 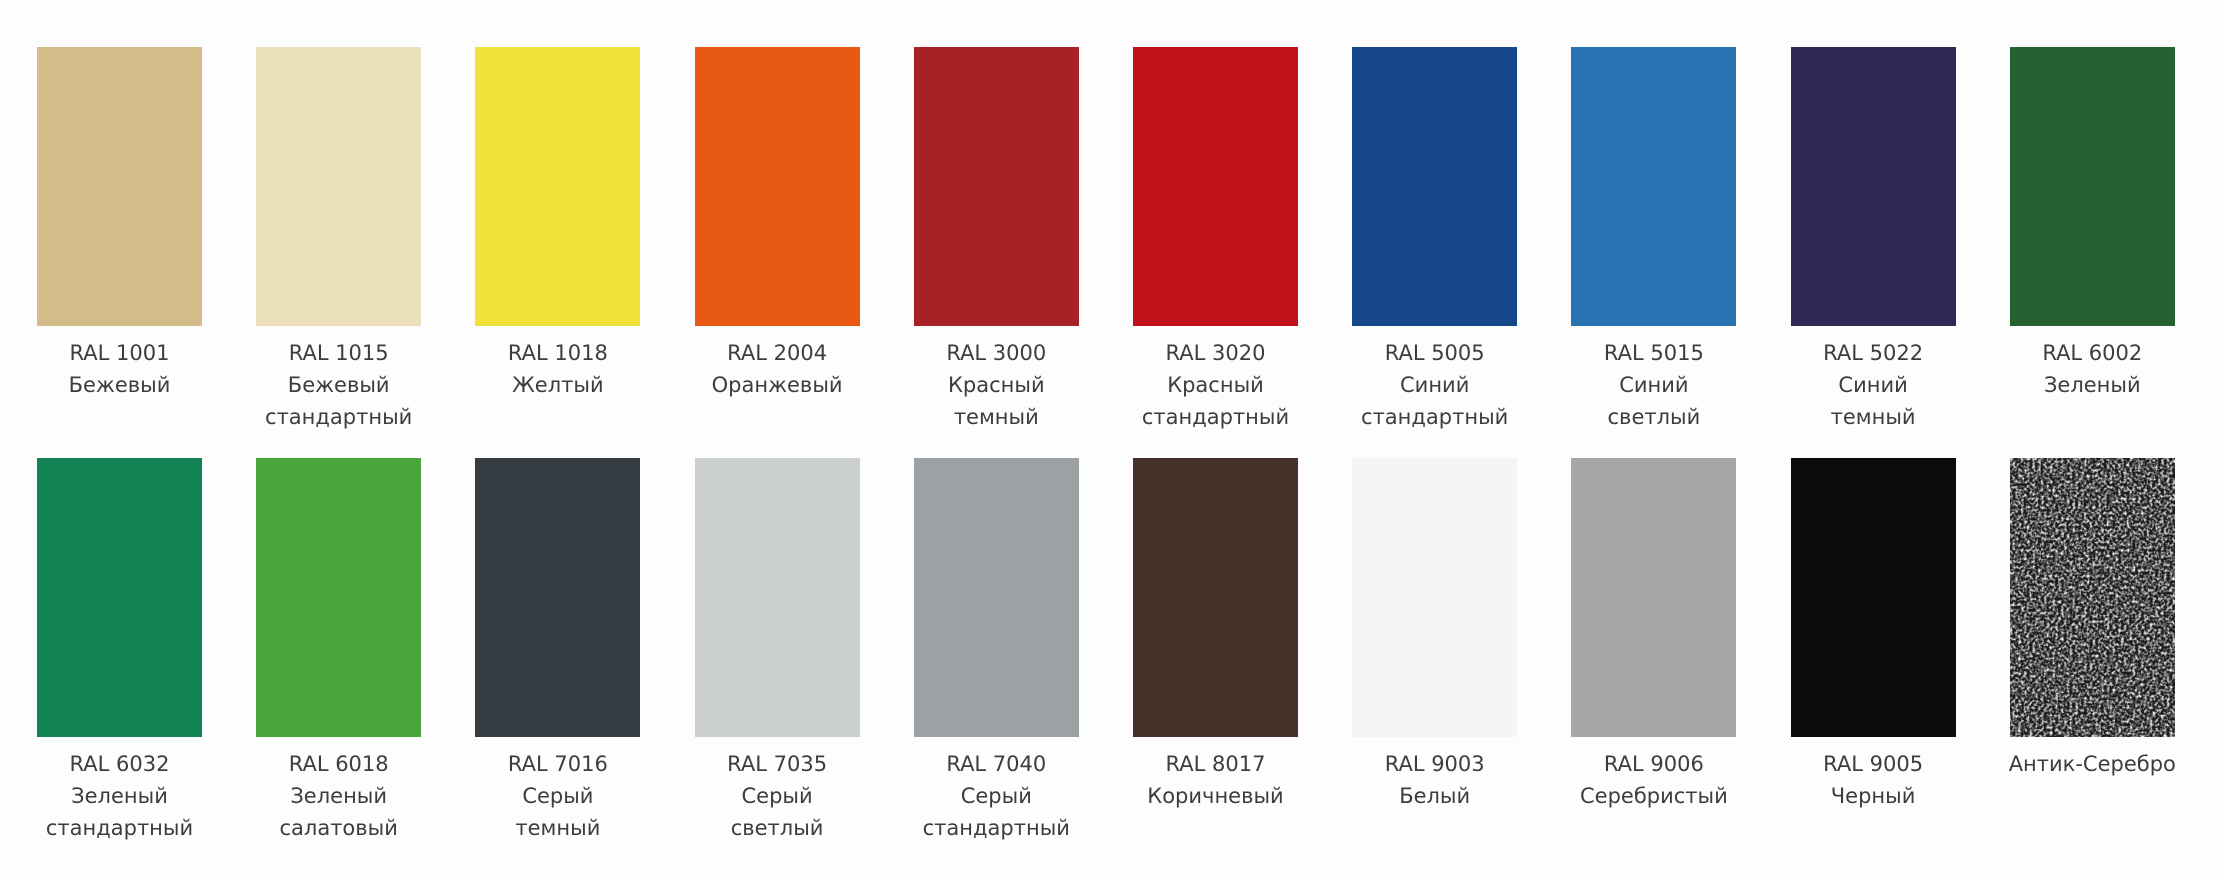 I want to click on color-swatch-item: RAL 6018 Зеленый салатовый, so click(x=339, y=649).